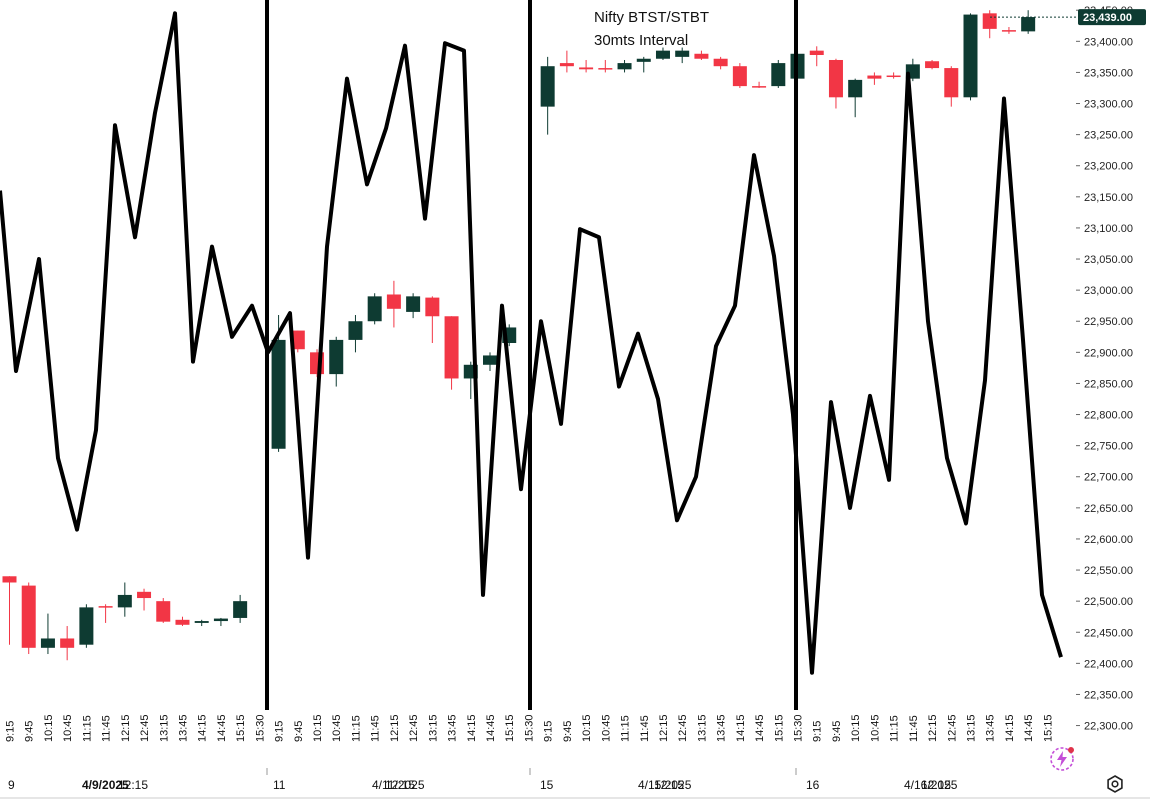 This screenshot has width=1150, height=800. I want to click on date-axis-label: 4/16/2025, so click(931, 785).